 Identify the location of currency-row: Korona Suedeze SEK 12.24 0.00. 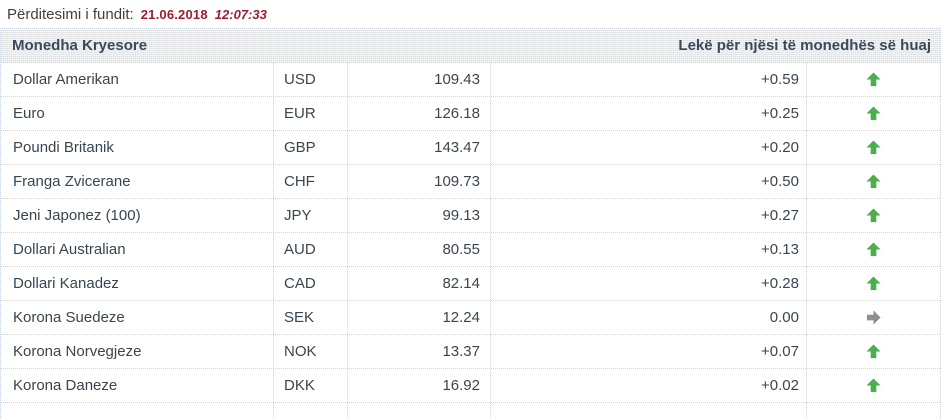
(470, 318).